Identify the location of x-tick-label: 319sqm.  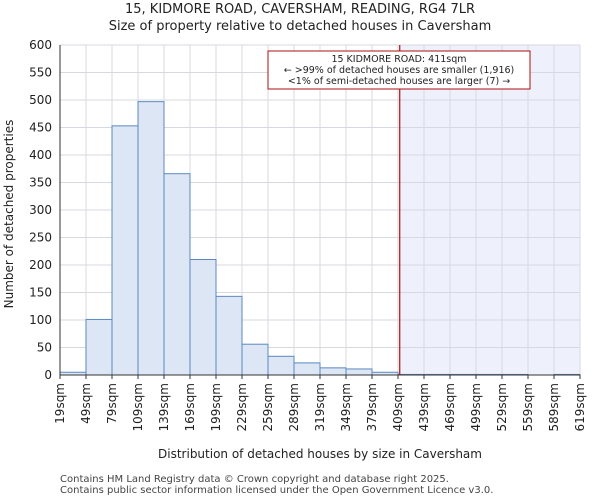
(320, 407).